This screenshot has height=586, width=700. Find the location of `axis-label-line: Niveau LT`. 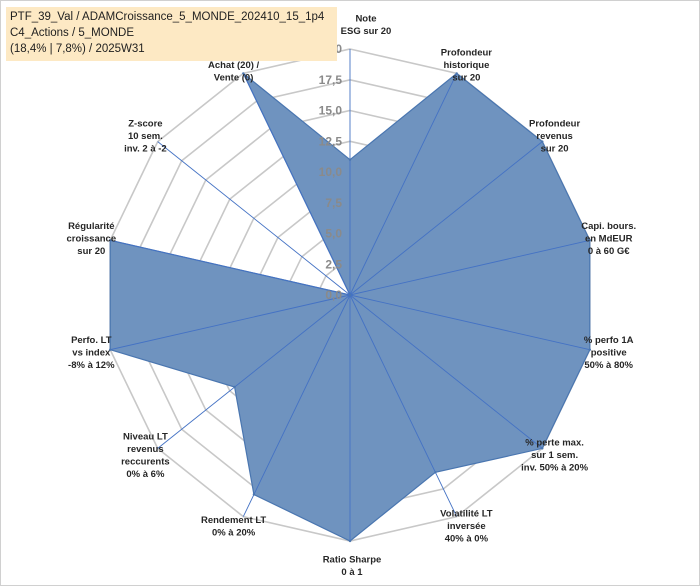

axis-label-line: Niveau LT is located at coordinates (145, 436).